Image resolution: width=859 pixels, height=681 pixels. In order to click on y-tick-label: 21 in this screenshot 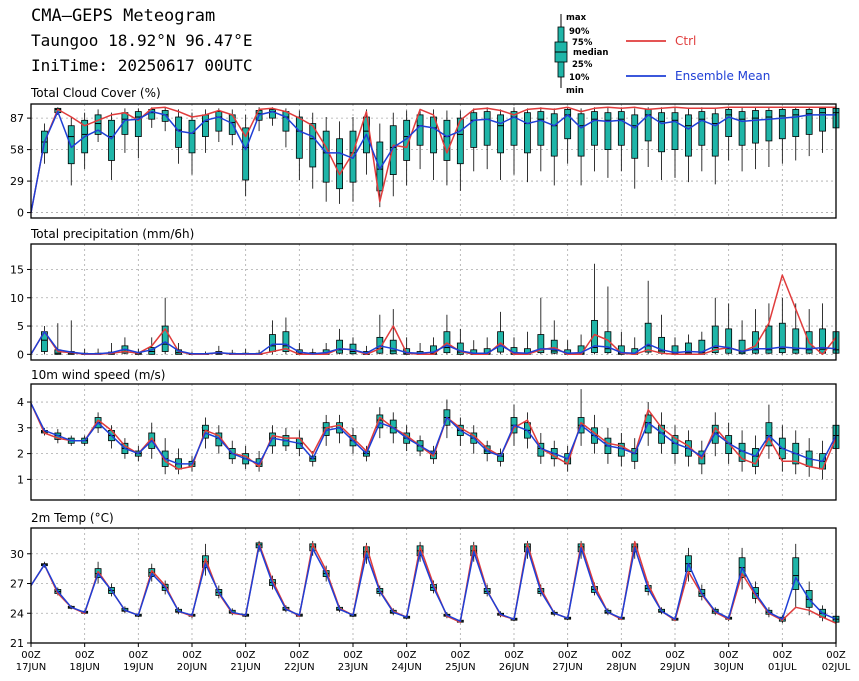, I will do `click(17, 643)`.